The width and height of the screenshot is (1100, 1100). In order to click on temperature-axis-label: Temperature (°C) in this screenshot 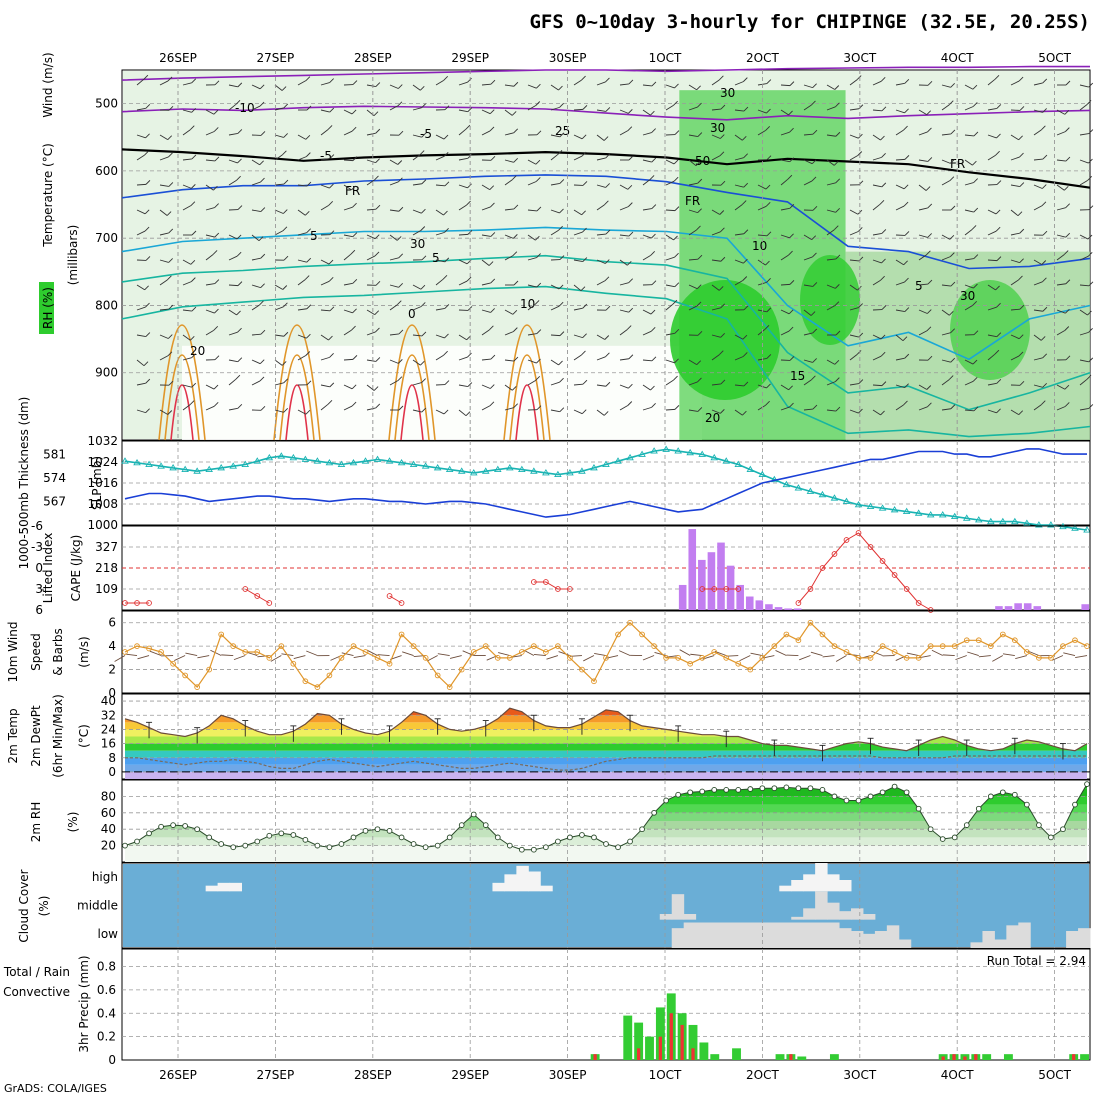, I will do `click(48, 195)`.